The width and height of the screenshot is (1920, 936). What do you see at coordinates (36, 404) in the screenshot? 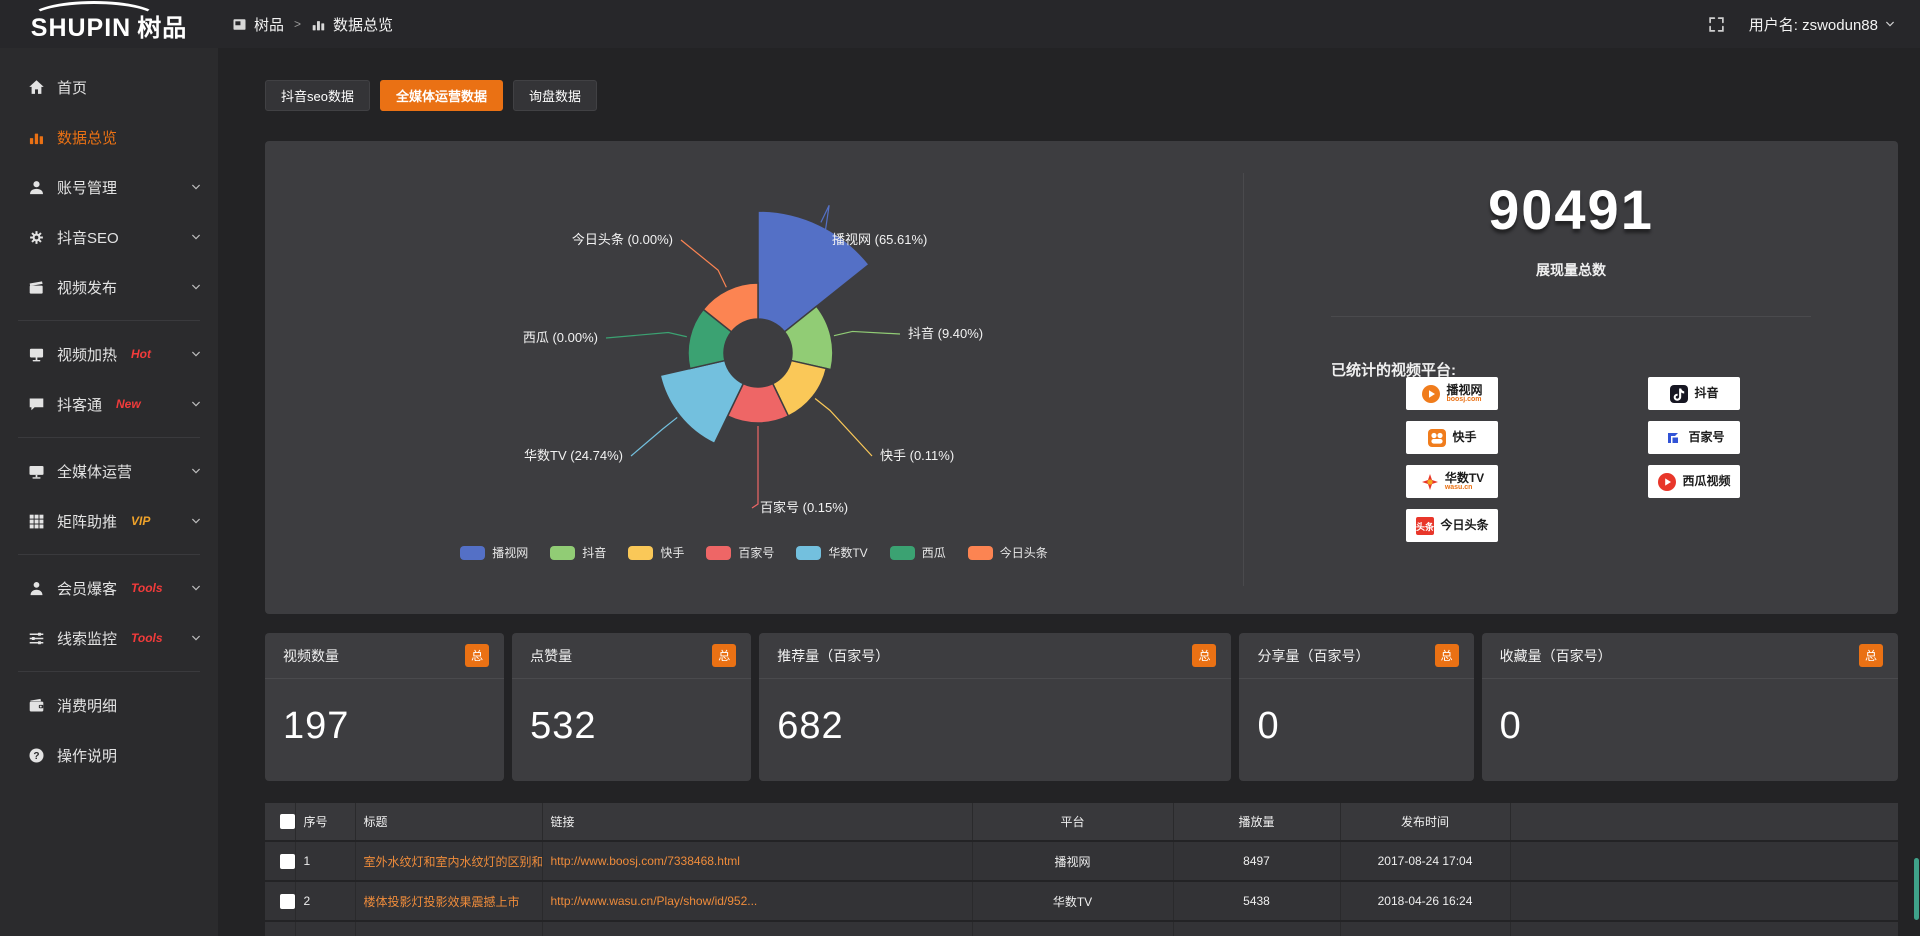
I see `chat-icon` at bounding box center [36, 404].